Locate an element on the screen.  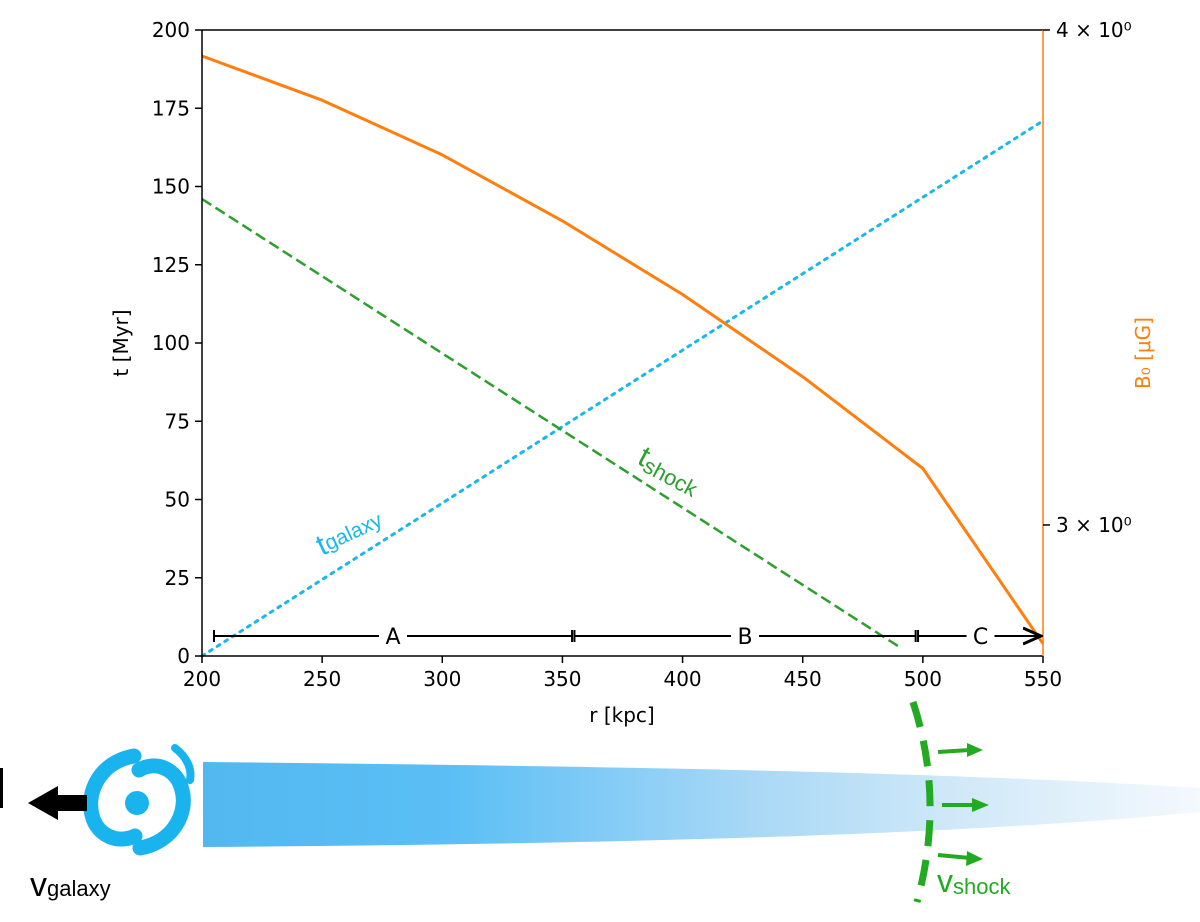
spiral-galaxy-icon is located at coordinates (139, 800).